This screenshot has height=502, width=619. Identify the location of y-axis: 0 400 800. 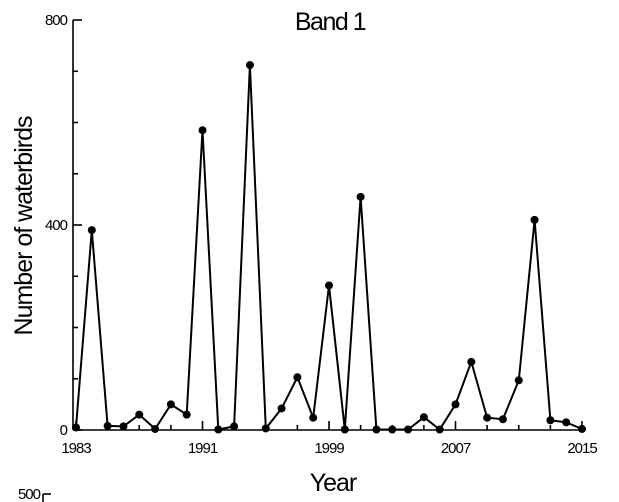
(63, 225).